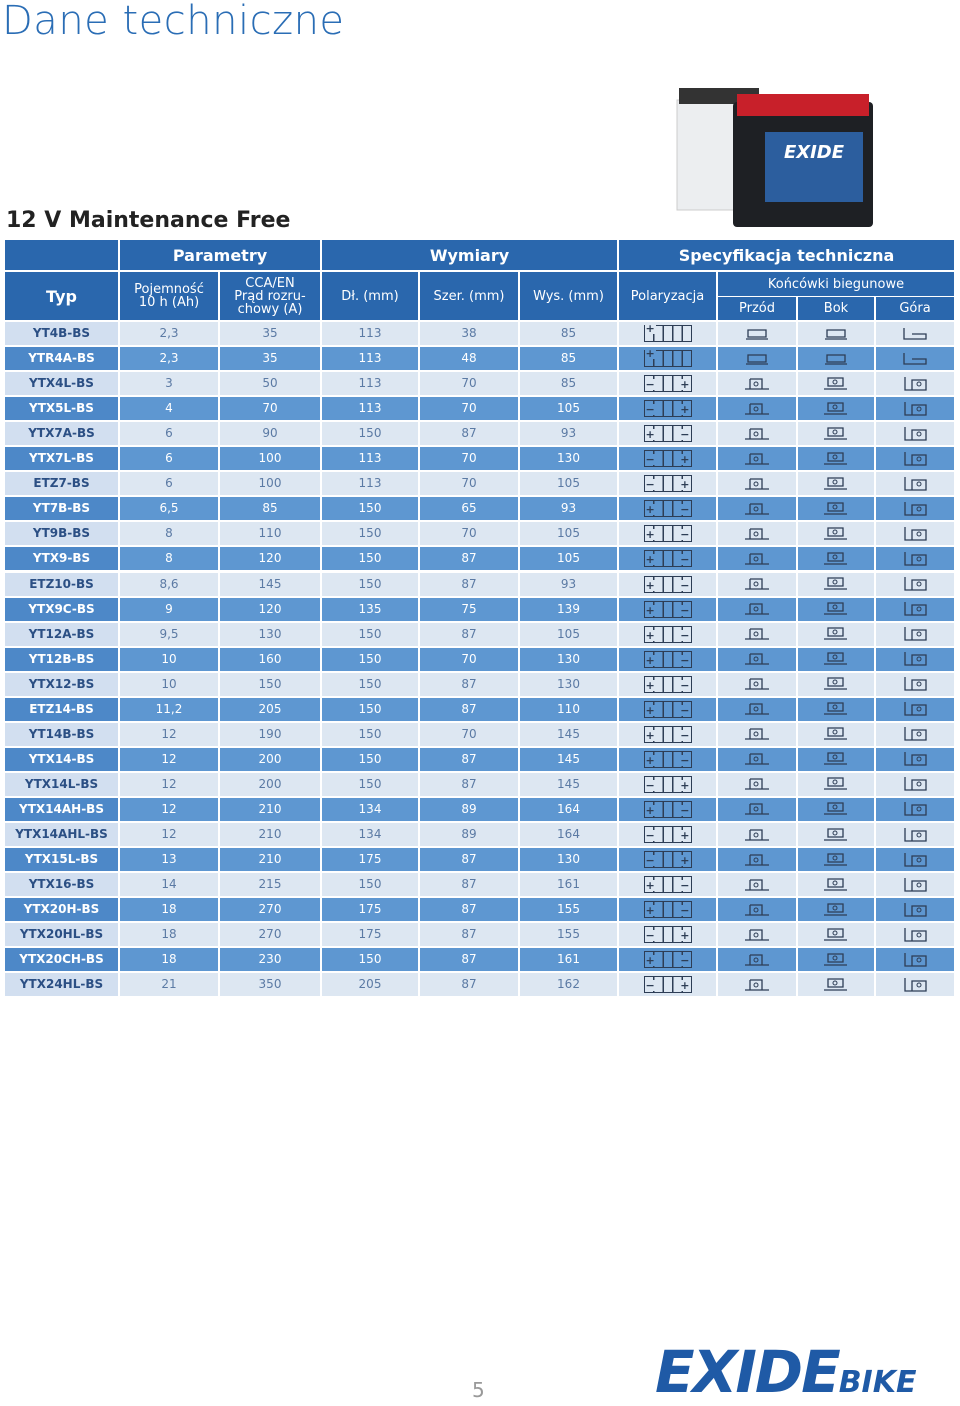  What do you see at coordinates (61, 835) in the screenshot?
I see `row-type: YTX14AHL-BS` at bounding box center [61, 835].